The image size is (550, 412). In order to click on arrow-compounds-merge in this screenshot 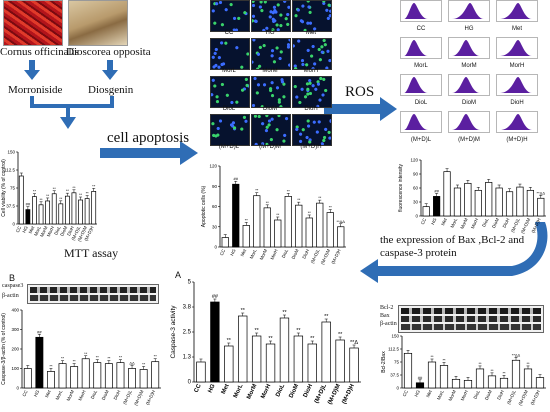, I will do `click(72, 112)`.